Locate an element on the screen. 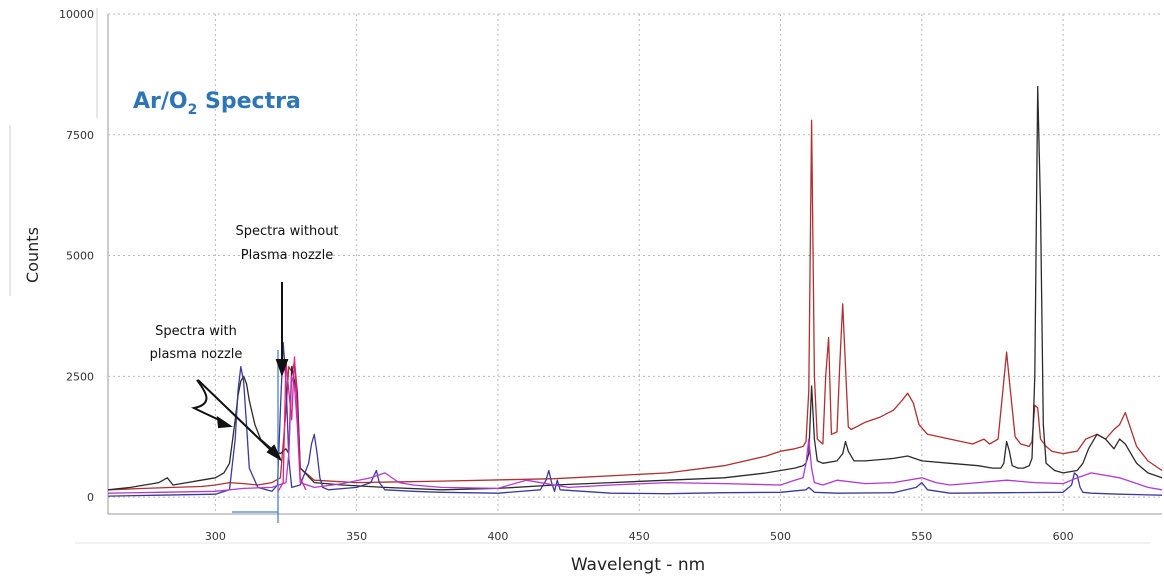 The image size is (1164, 585). x-tick-label: 350 is located at coordinates (356, 536).